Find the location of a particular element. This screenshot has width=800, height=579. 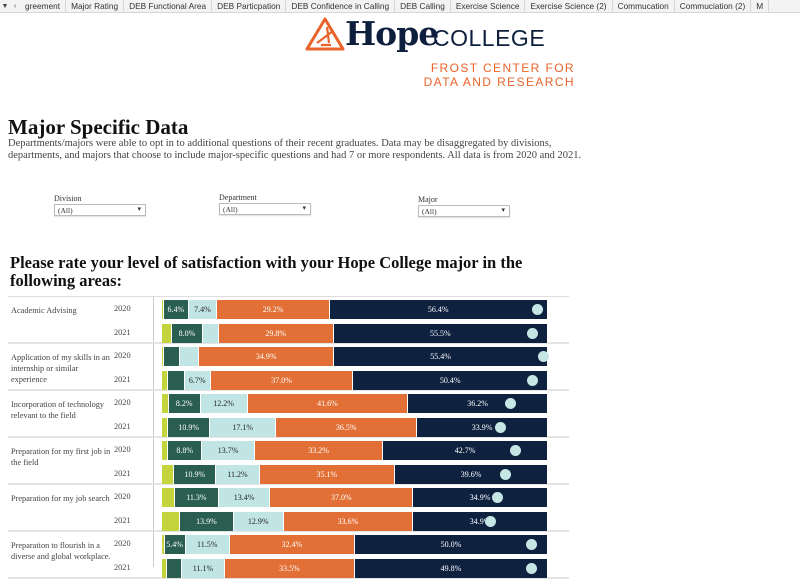

division-filter: Division (All) ▾ is located at coordinates (100, 205).